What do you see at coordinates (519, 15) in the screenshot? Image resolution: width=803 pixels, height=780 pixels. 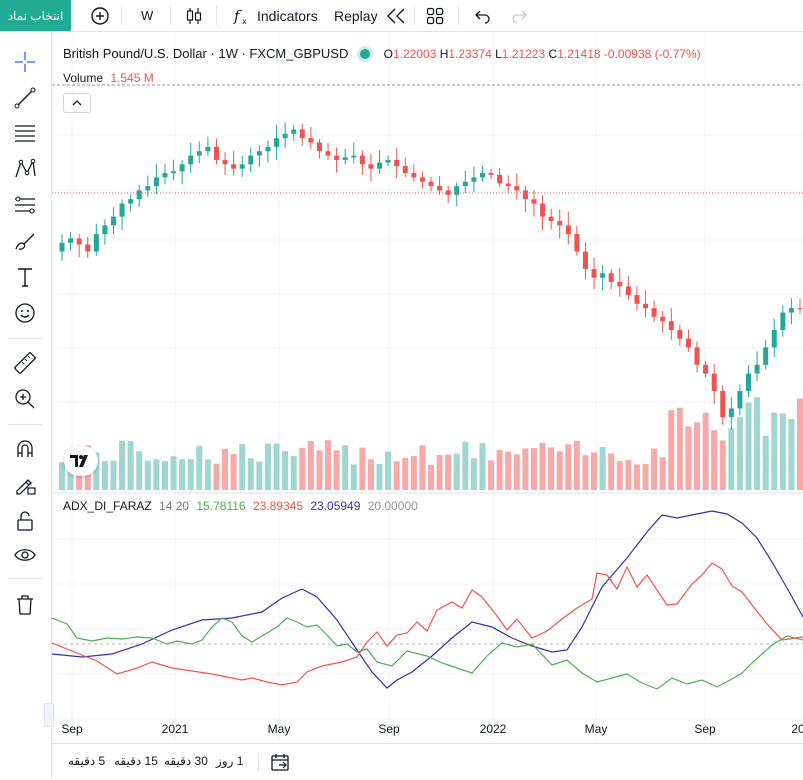 I see `redo-button` at bounding box center [519, 15].